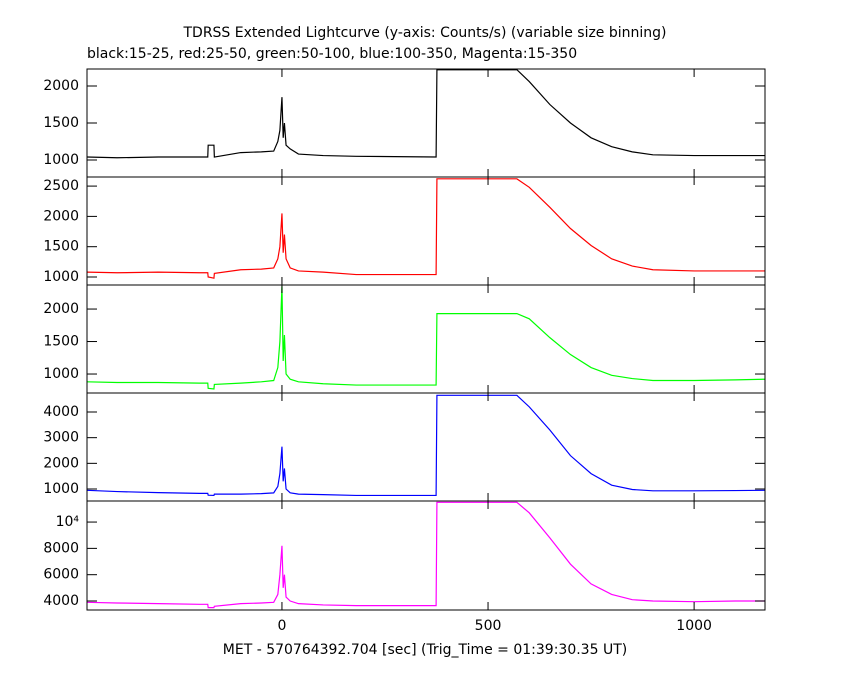 Image resolution: width=850 pixels, height=680 pixels. What do you see at coordinates (61, 575) in the screenshot?
I see `y-tick-label: 6000` at bounding box center [61, 575].